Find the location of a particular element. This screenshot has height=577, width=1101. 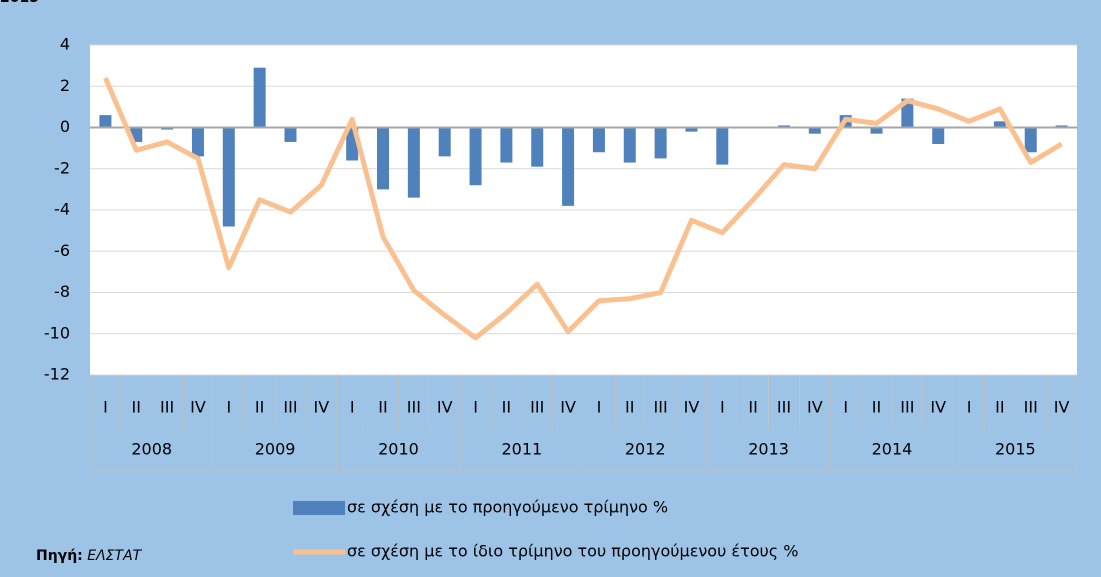

x-group-label: 2015 is located at coordinates (1015, 449).